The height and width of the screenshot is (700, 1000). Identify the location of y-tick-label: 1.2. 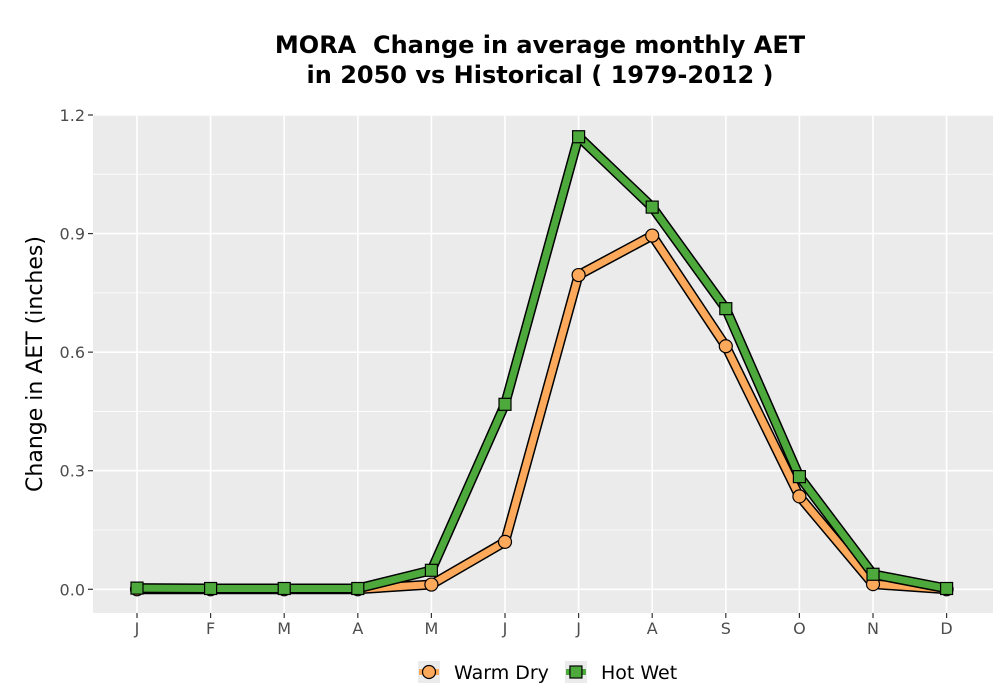
(72, 115).